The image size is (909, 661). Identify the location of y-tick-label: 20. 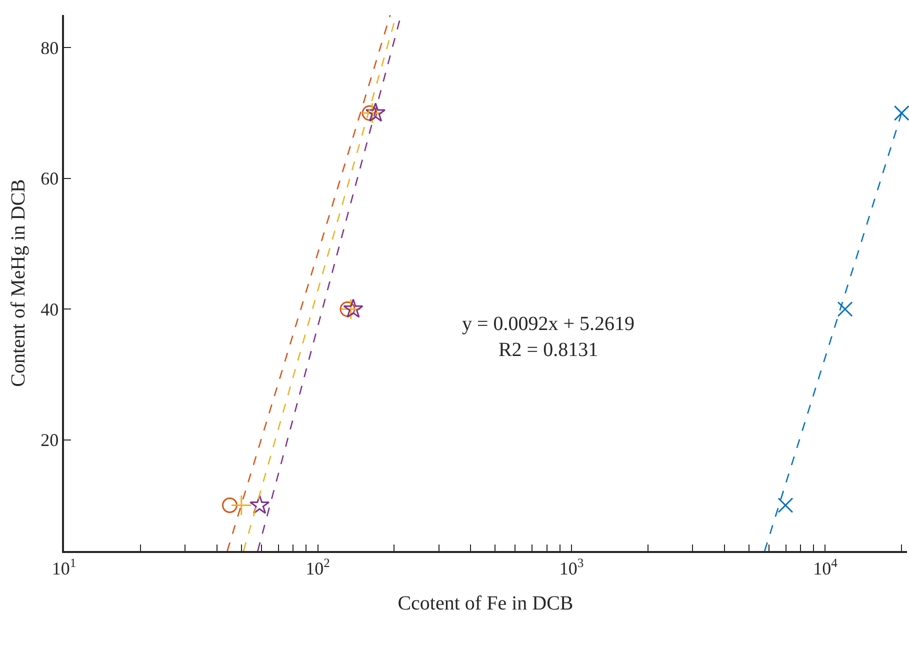
(49, 440).